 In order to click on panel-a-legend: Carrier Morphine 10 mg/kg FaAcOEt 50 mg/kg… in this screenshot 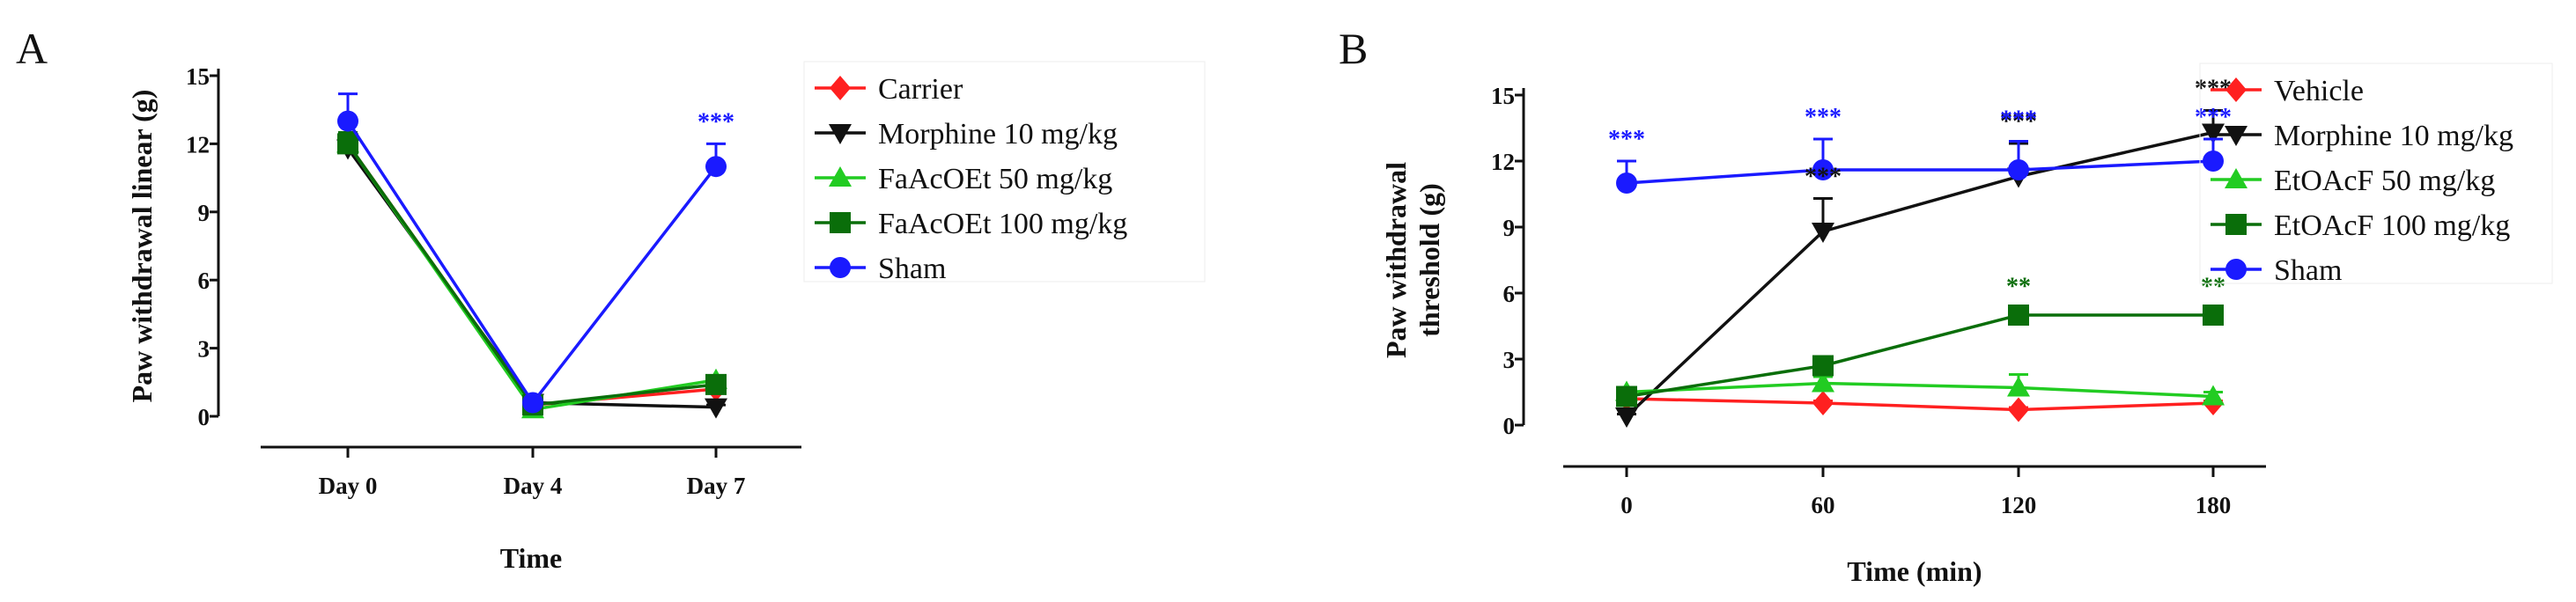, I will do `click(1004, 173)`.